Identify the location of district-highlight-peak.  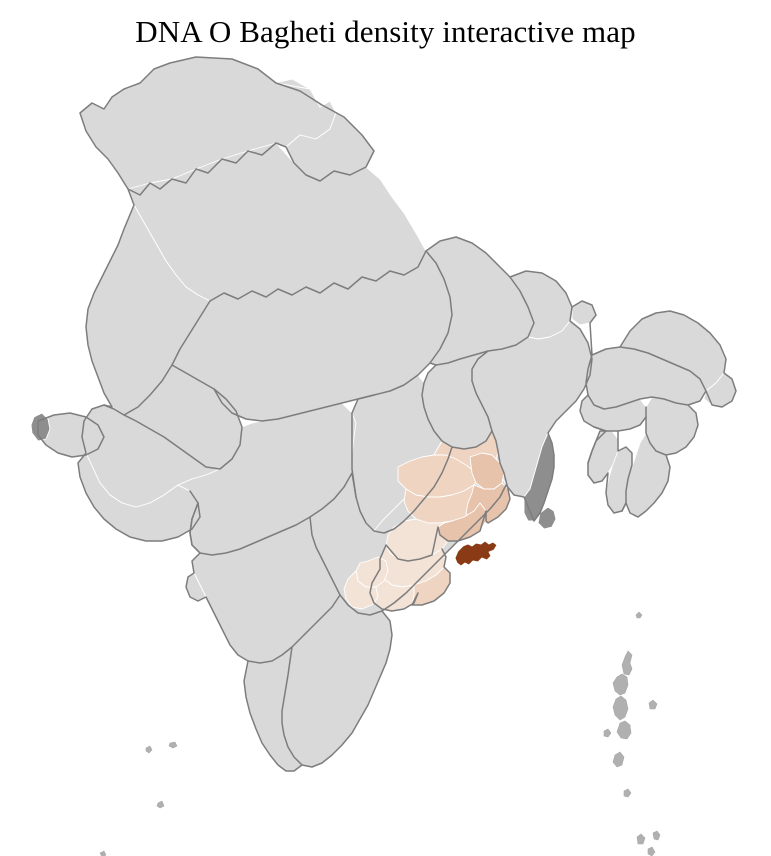
(476, 553).